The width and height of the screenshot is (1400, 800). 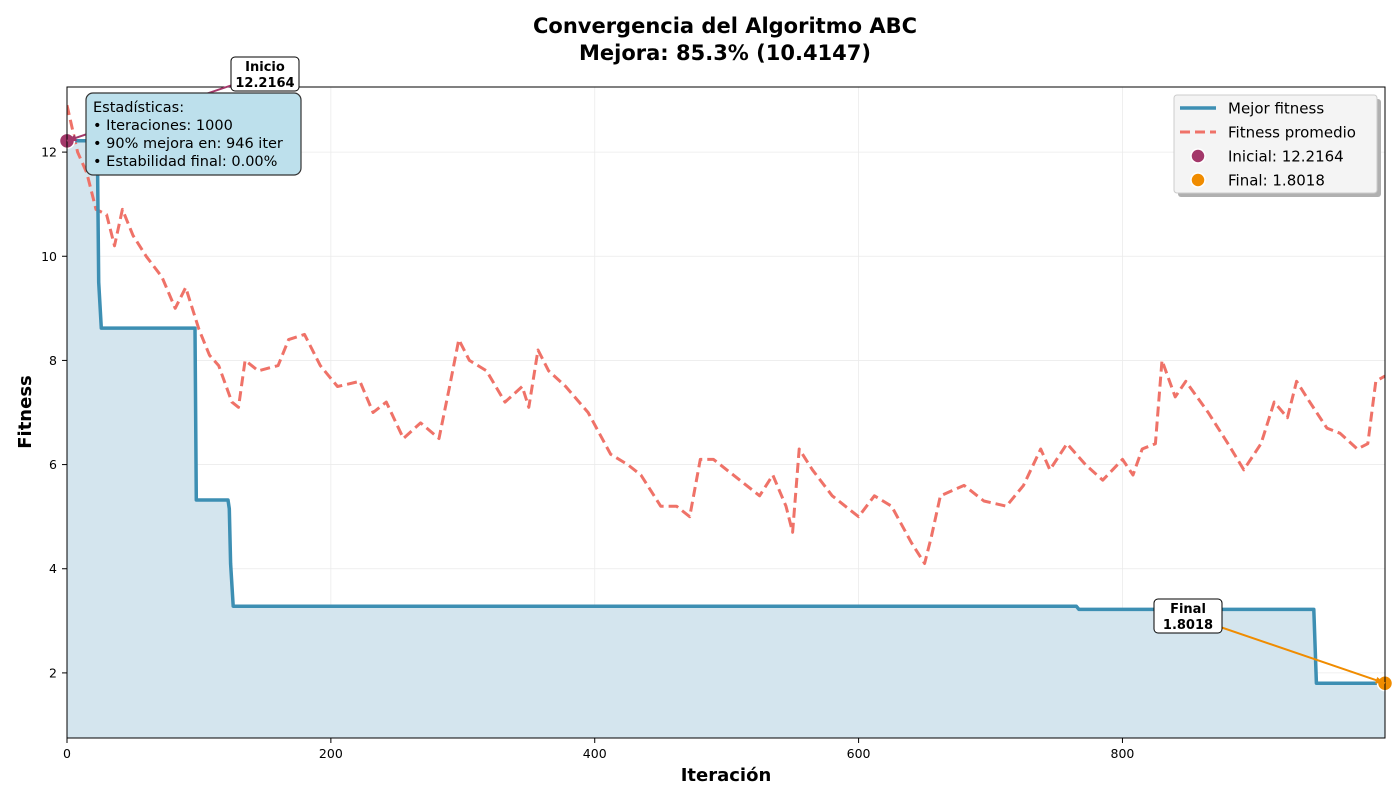 I want to click on start-annotation-arrowhead, so click(x=72, y=138).